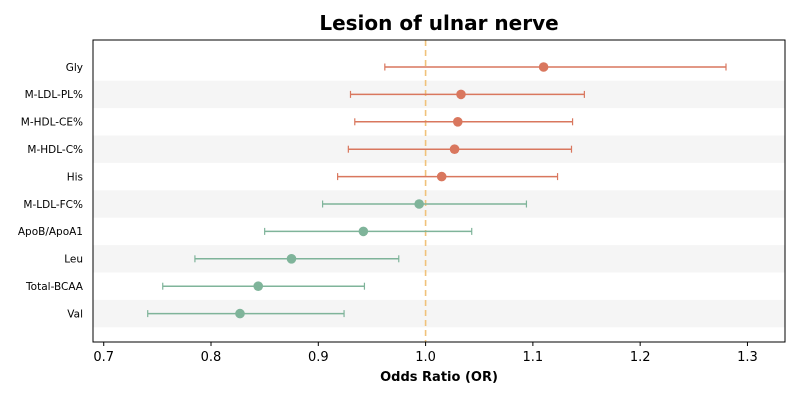 The image size is (800, 400). I want to click on x-axis: 0.7 0.8 0.9 1.0 1.1 1.2 1.3, so click(425, 353).